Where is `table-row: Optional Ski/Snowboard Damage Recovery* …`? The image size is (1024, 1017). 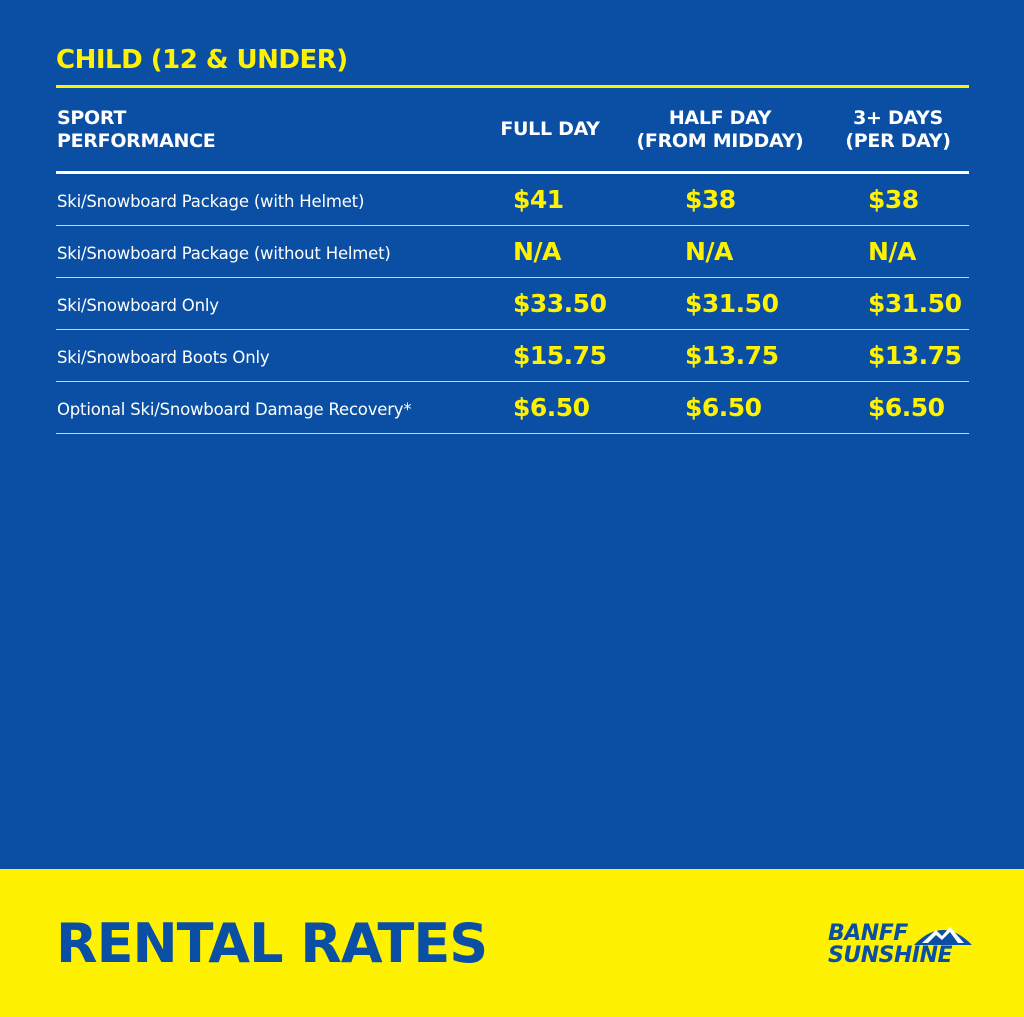 table-row: Optional Ski/Snowboard Damage Recovery* … is located at coordinates (512, 408).